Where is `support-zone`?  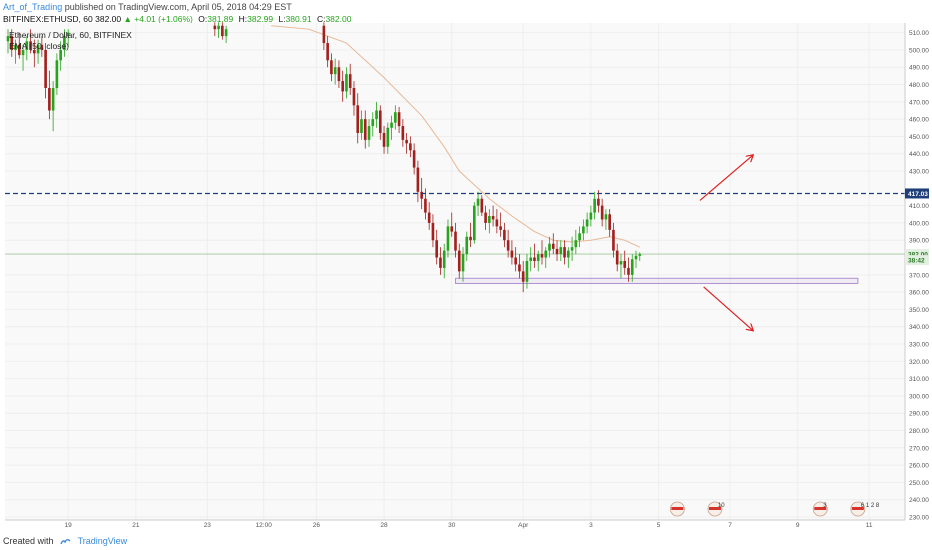 support-zone is located at coordinates (657, 280).